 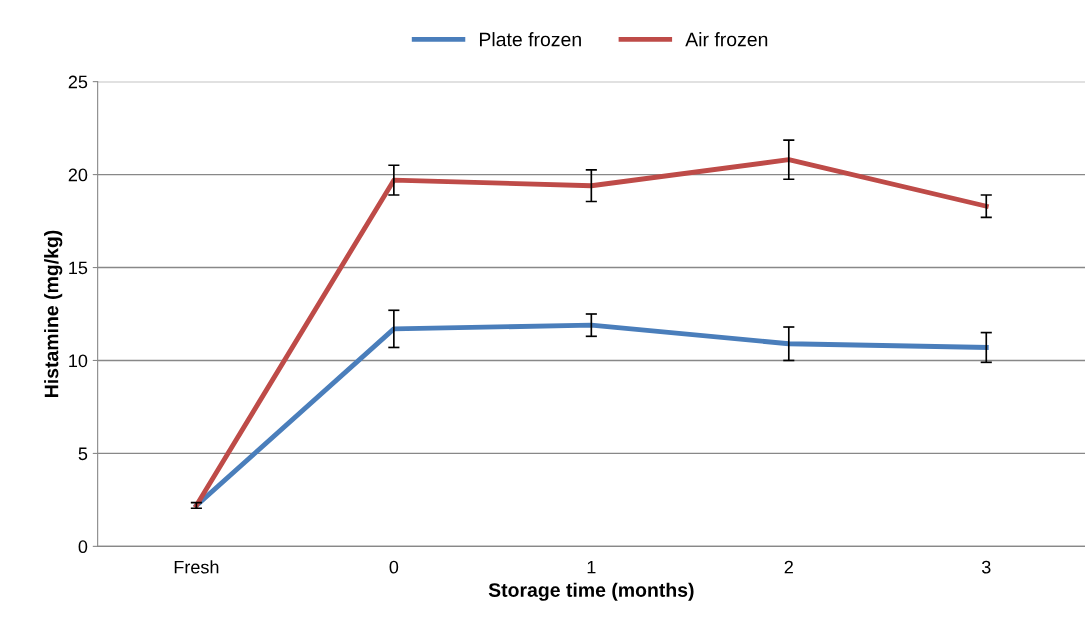 I want to click on x-tick-label: 2, so click(x=788, y=567).